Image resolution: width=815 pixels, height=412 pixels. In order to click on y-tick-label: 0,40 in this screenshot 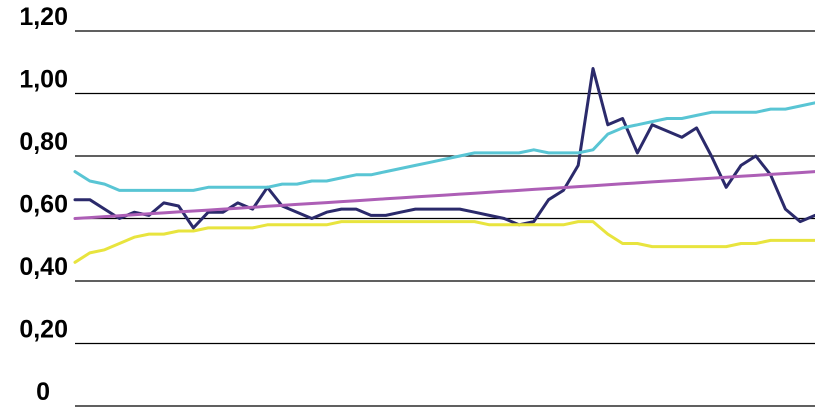, I will do `click(43, 267)`.